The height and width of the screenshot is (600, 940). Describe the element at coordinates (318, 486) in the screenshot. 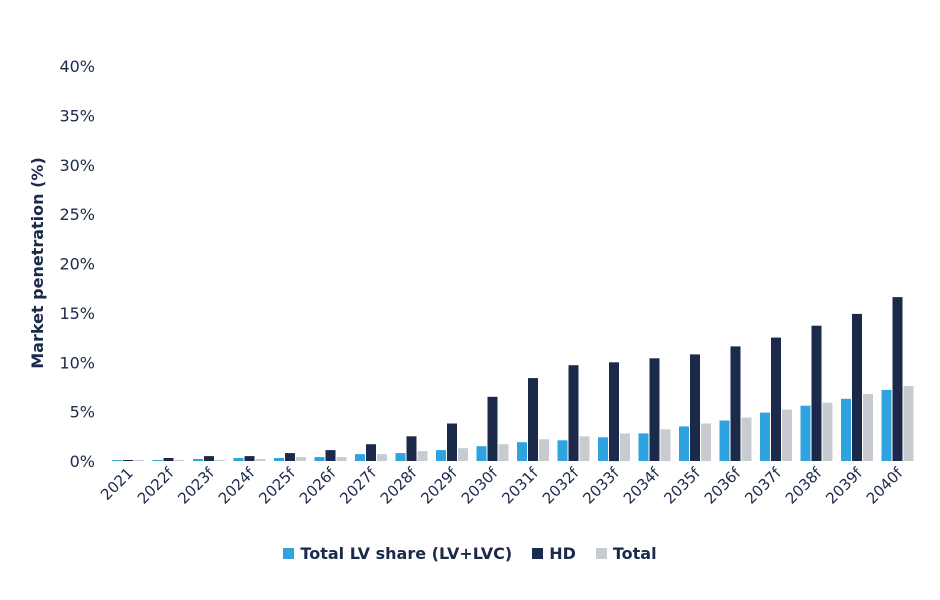

I see `x-tick-label: 2026f` at that location.